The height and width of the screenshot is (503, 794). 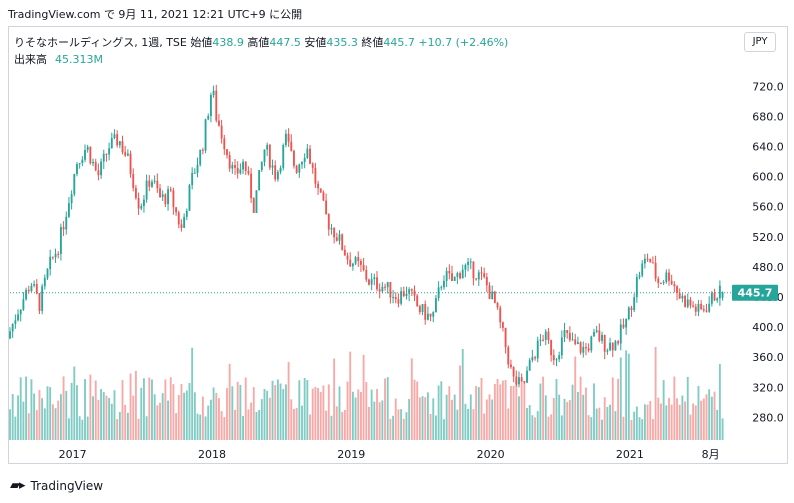 I want to click on change-value: +10.7 (+2.46%), so click(x=463, y=42).